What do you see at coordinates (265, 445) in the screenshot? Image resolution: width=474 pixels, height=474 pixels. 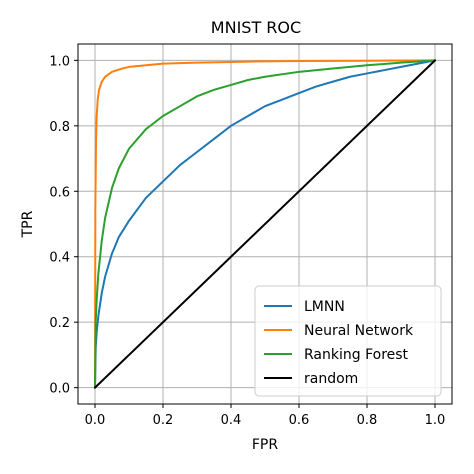 I see `x-axis-label: FPR` at bounding box center [265, 445].